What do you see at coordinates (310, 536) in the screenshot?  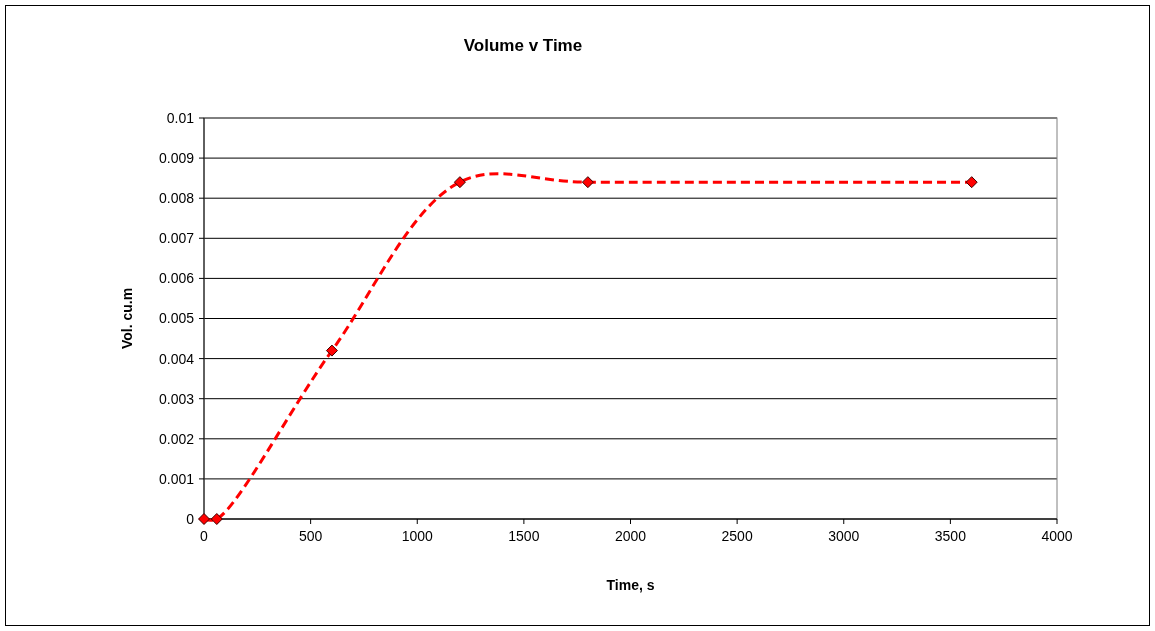 I see `x-tick-label: 500` at bounding box center [310, 536].